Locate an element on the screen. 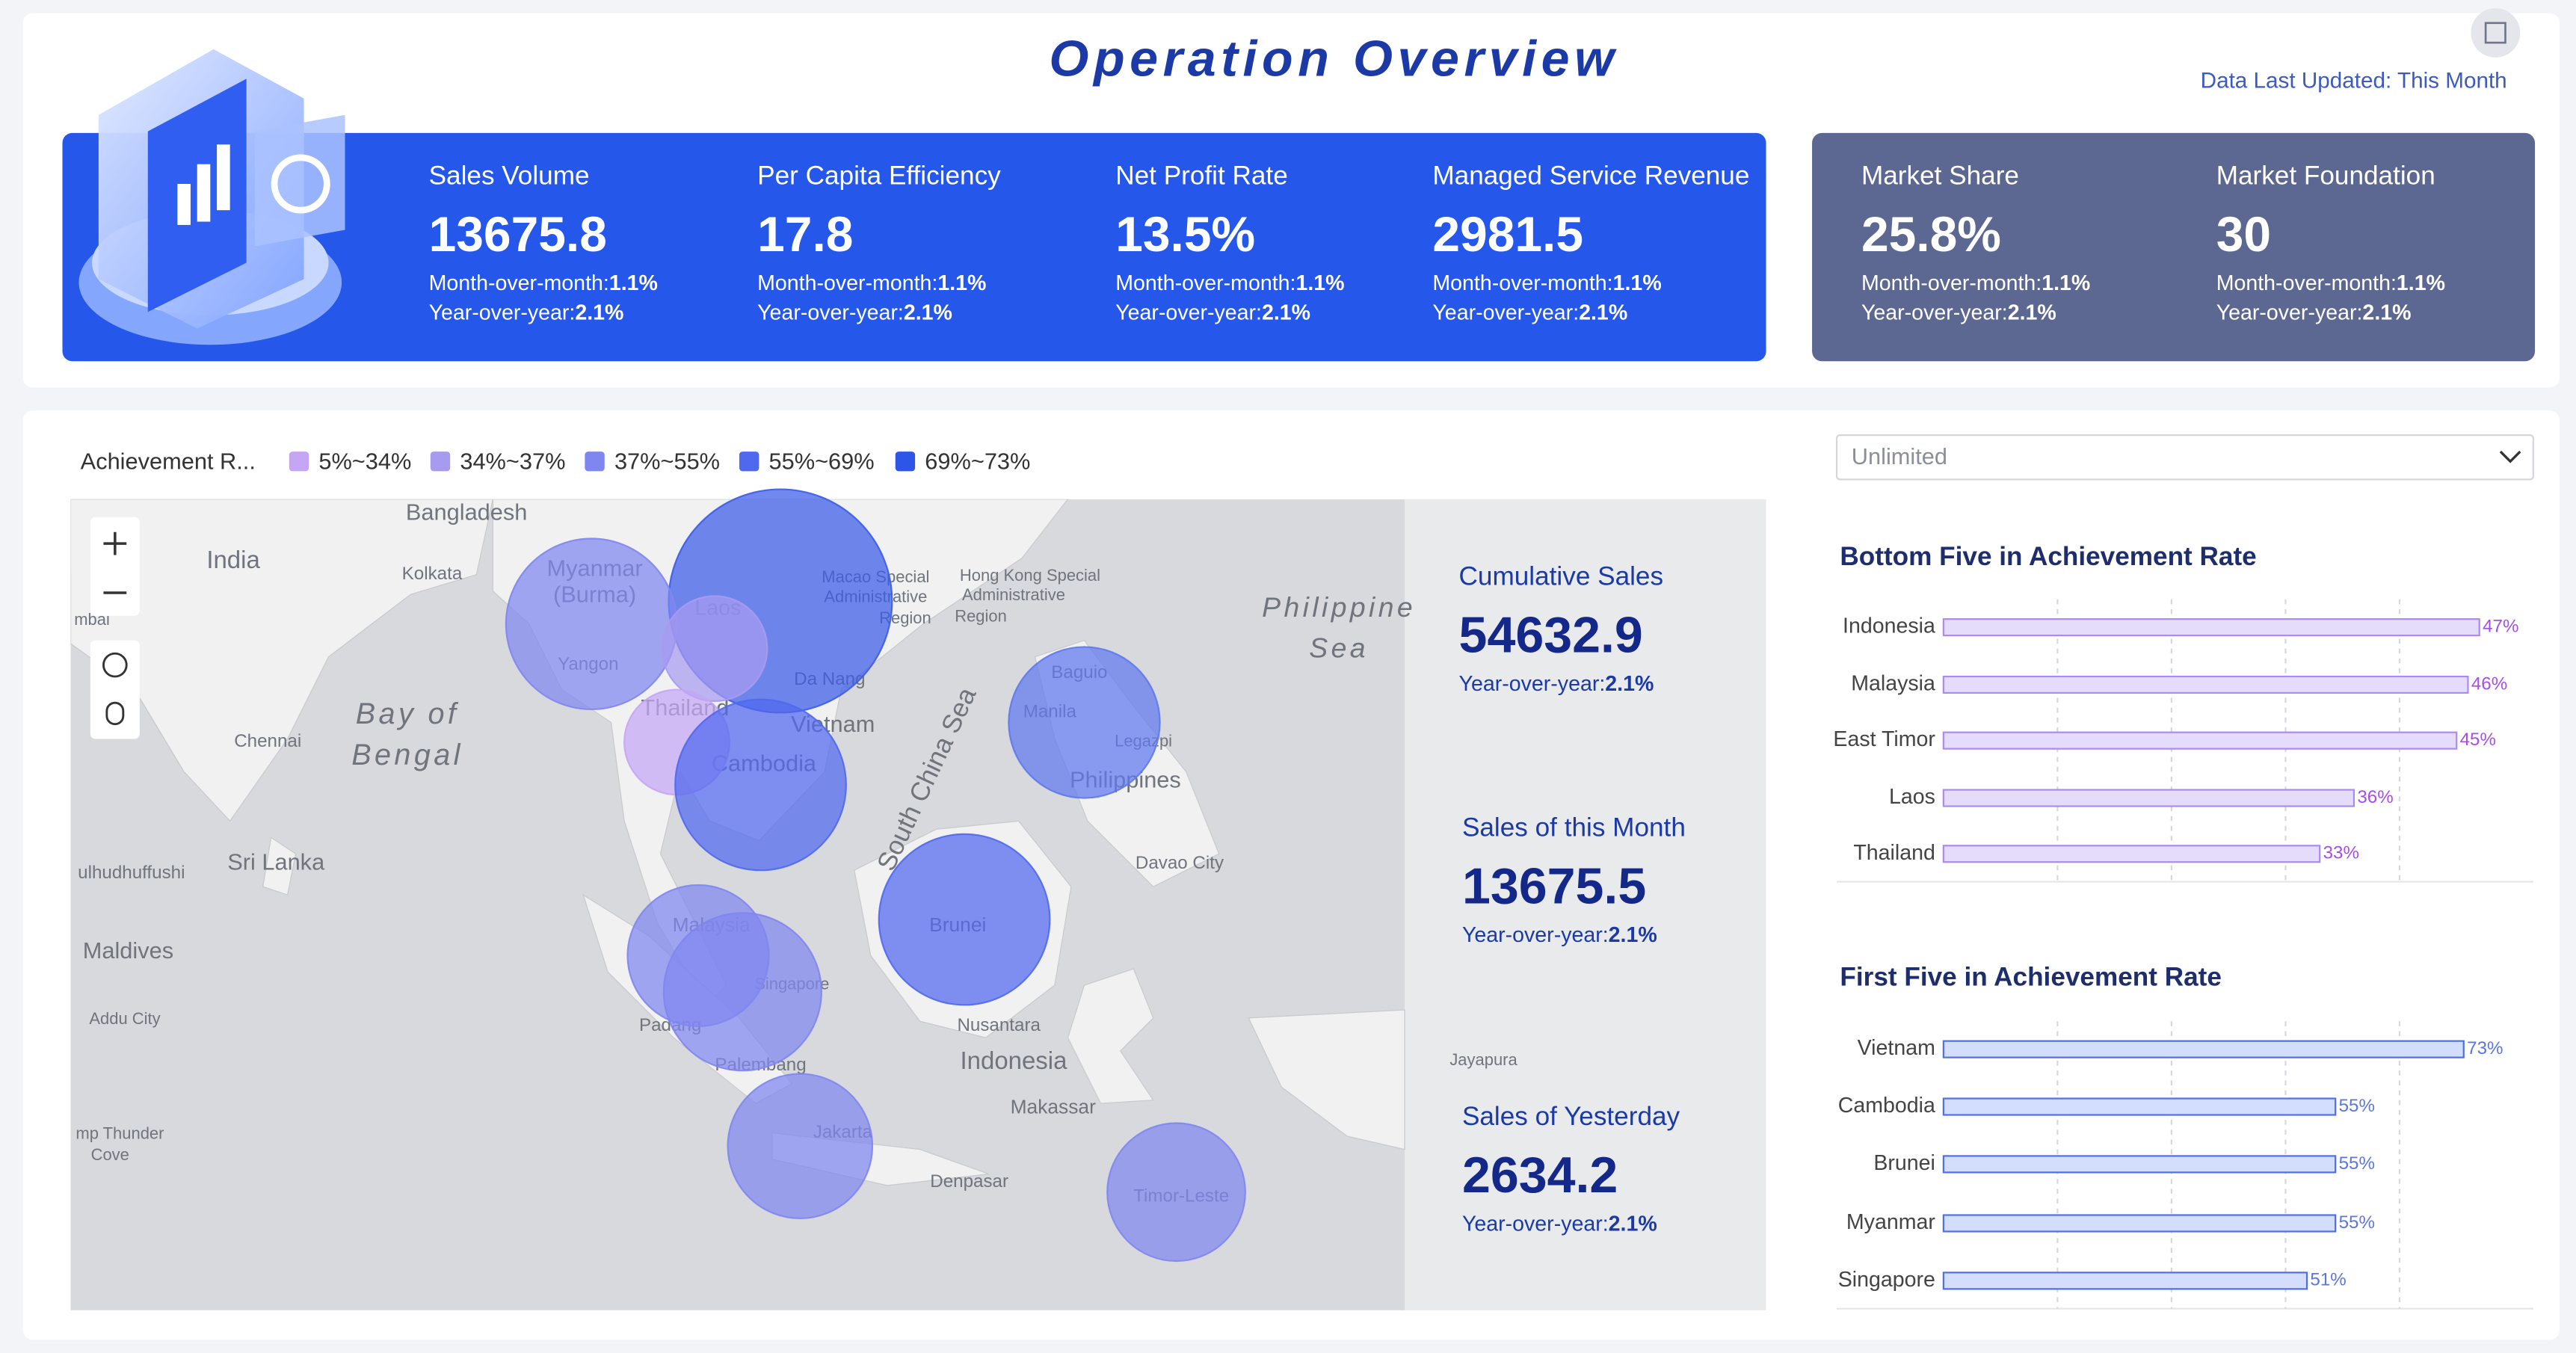 The height and width of the screenshot is (1353, 2576). summary-yoy: Year-over-year:2.1% is located at coordinates (1556, 684).